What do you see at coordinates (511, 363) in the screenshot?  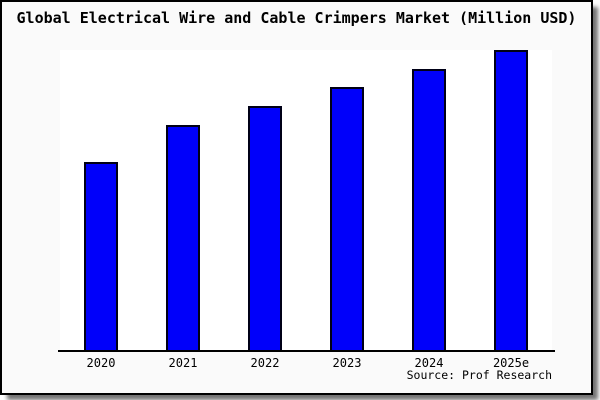 I see `x-tick-label-2025e: 2025e` at bounding box center [511, 363].